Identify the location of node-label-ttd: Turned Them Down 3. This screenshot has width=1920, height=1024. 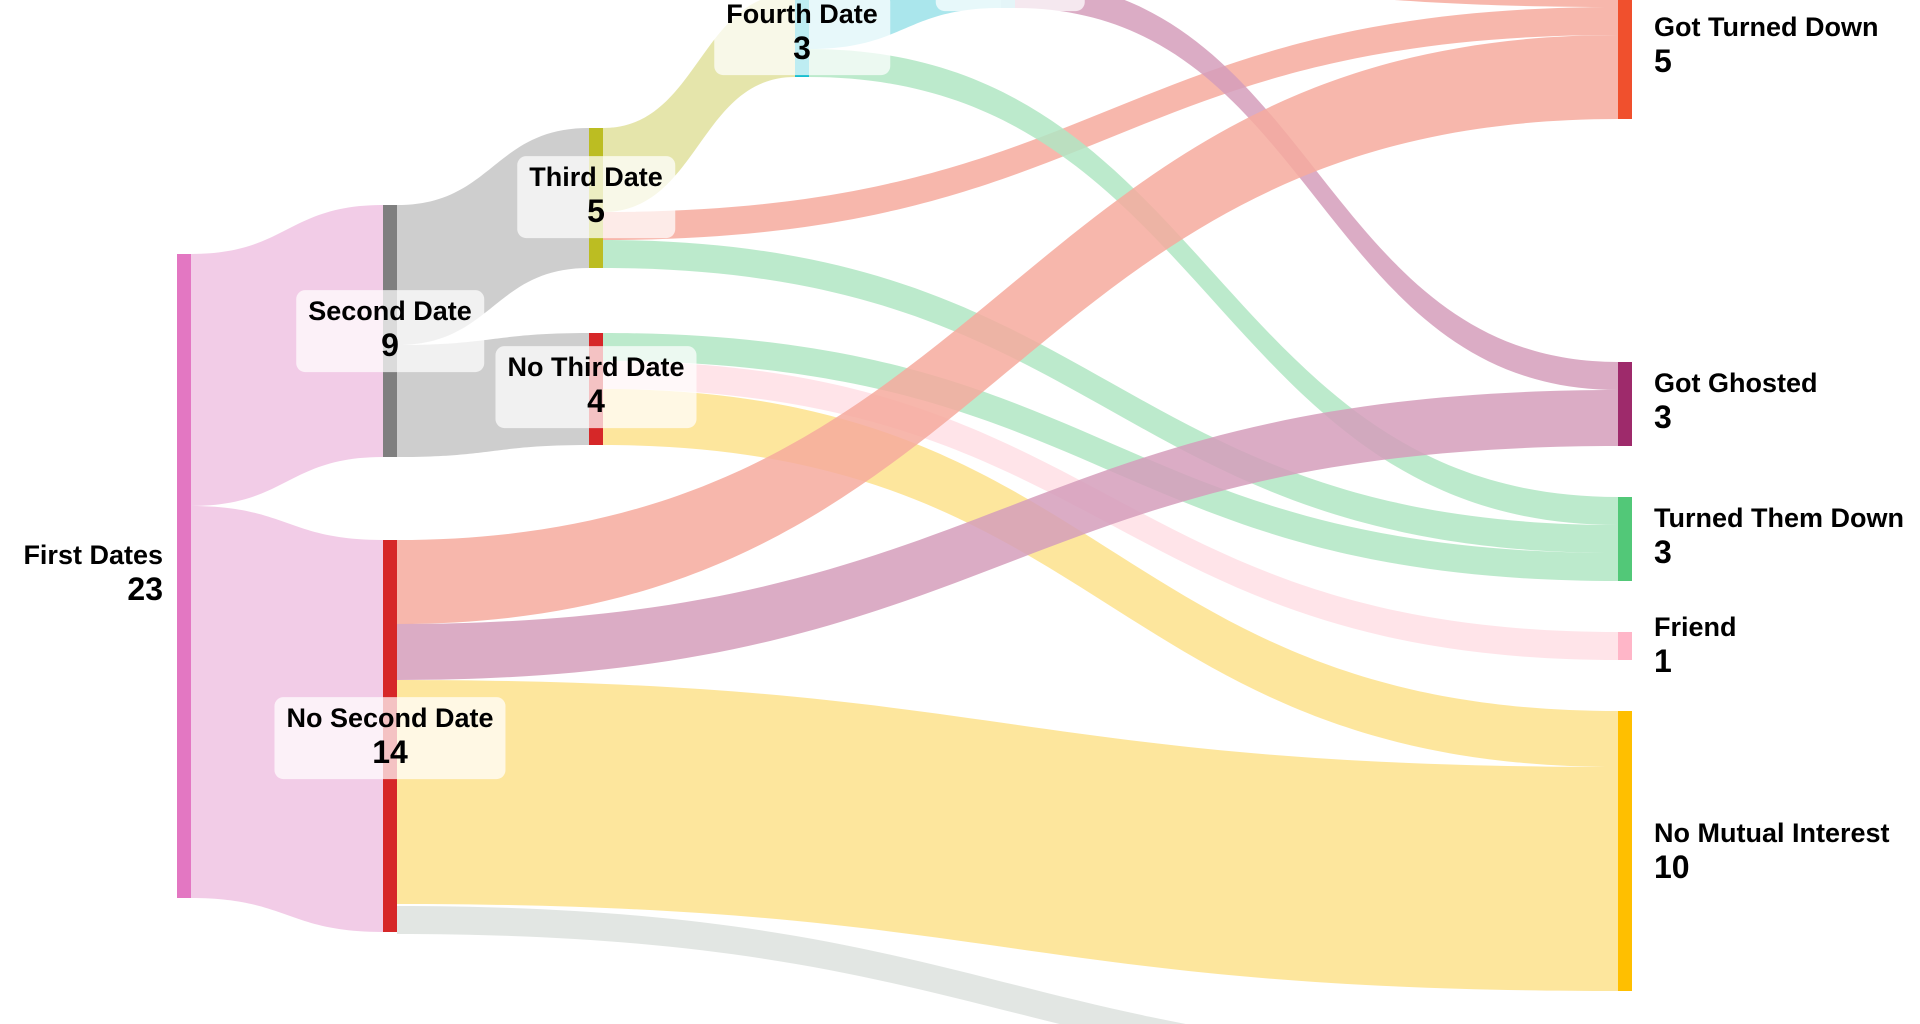
(1779, 537).